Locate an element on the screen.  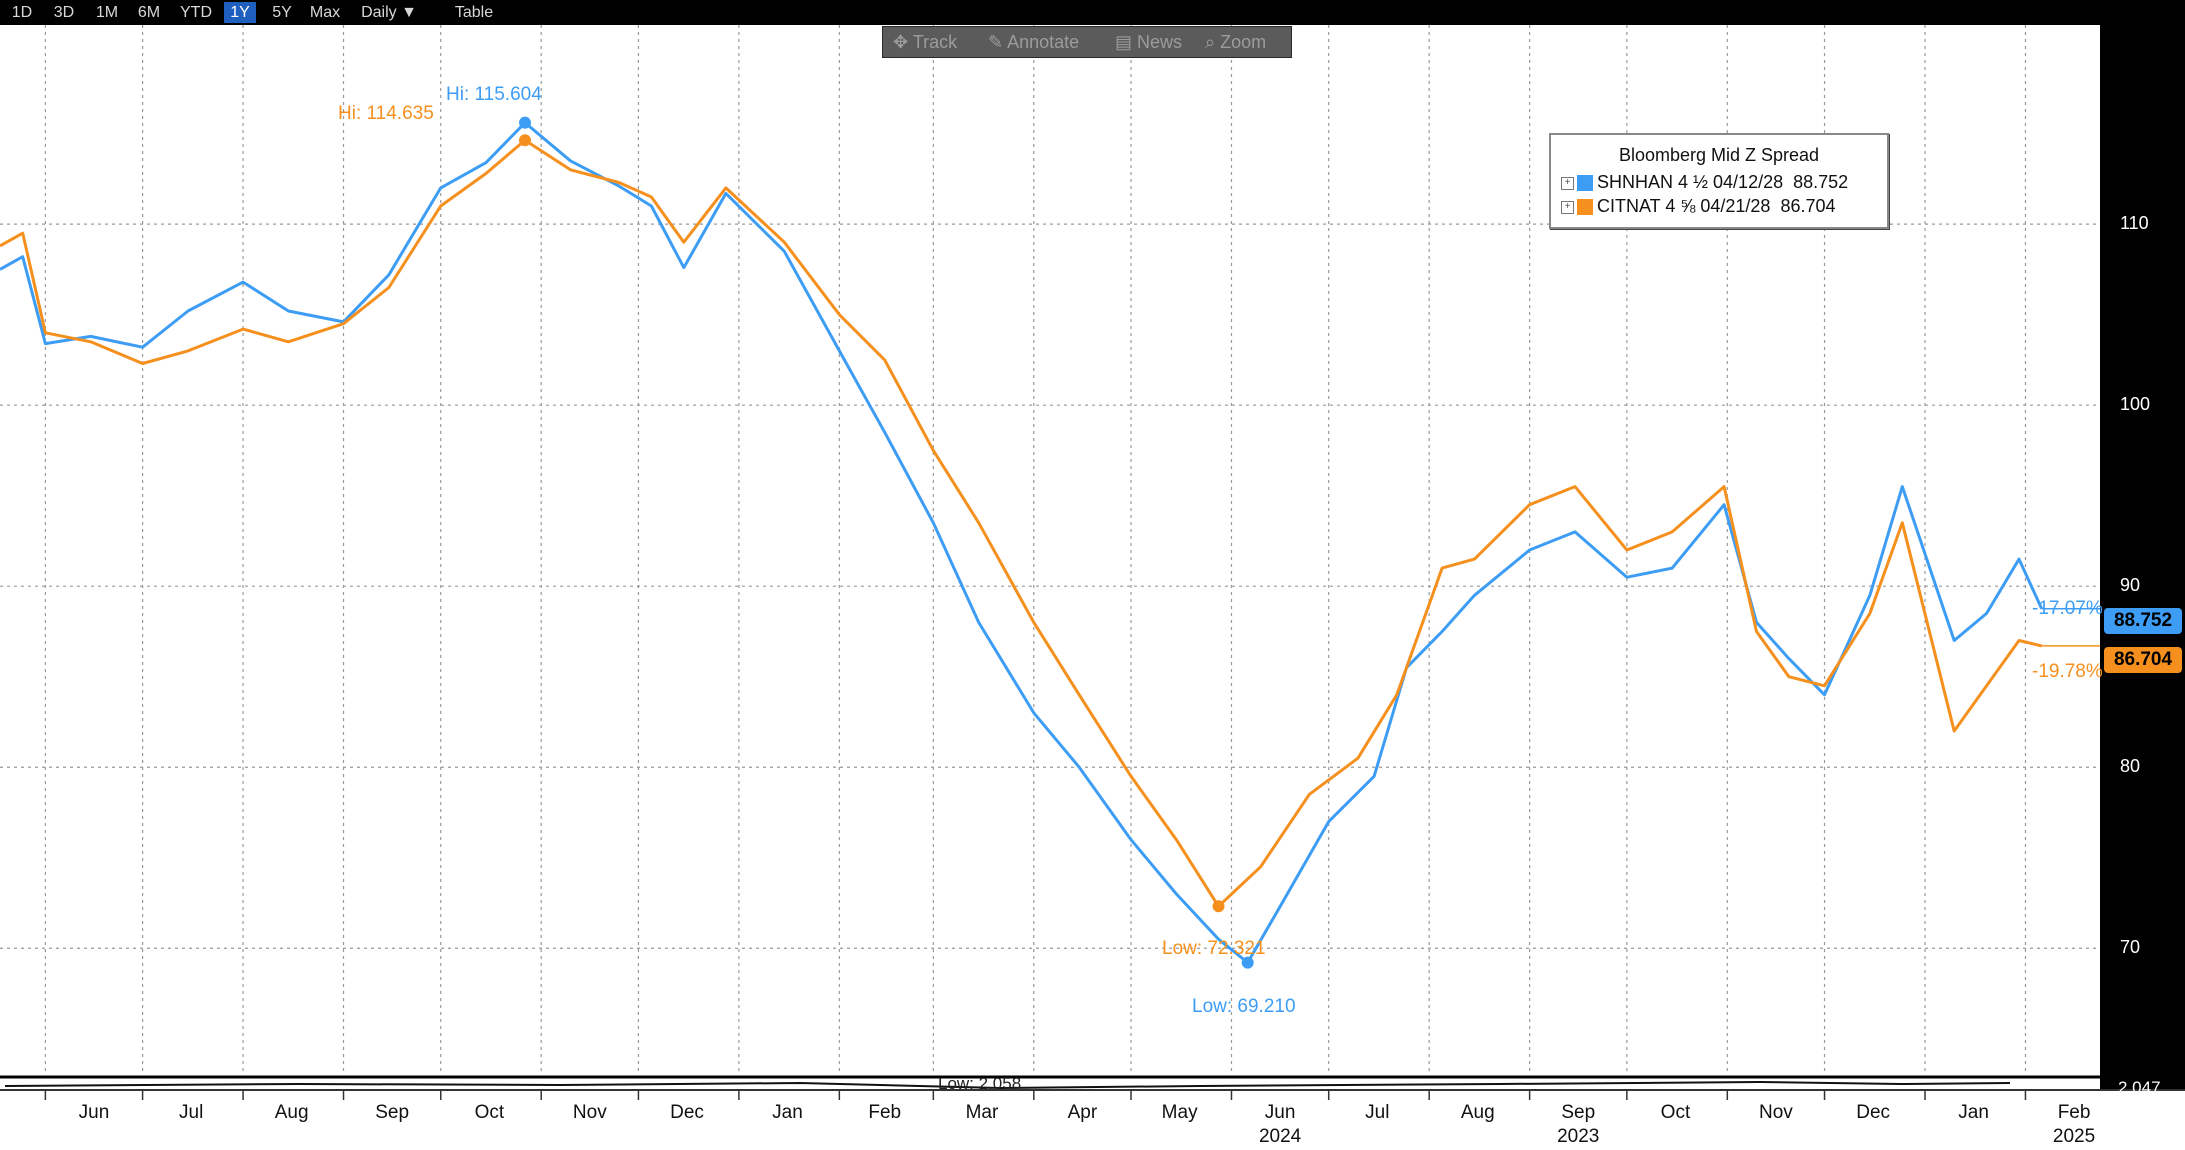
y-axis-panel is located at coordinates (2142, 550).